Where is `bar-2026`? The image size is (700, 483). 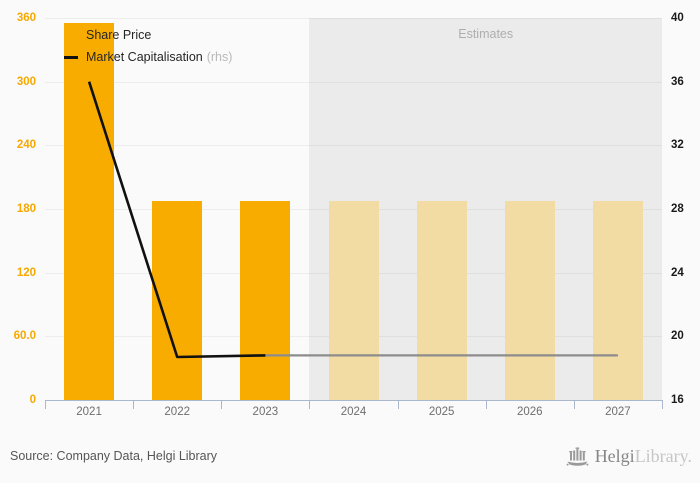
bar-2026 is located at coordinates (529, 300).